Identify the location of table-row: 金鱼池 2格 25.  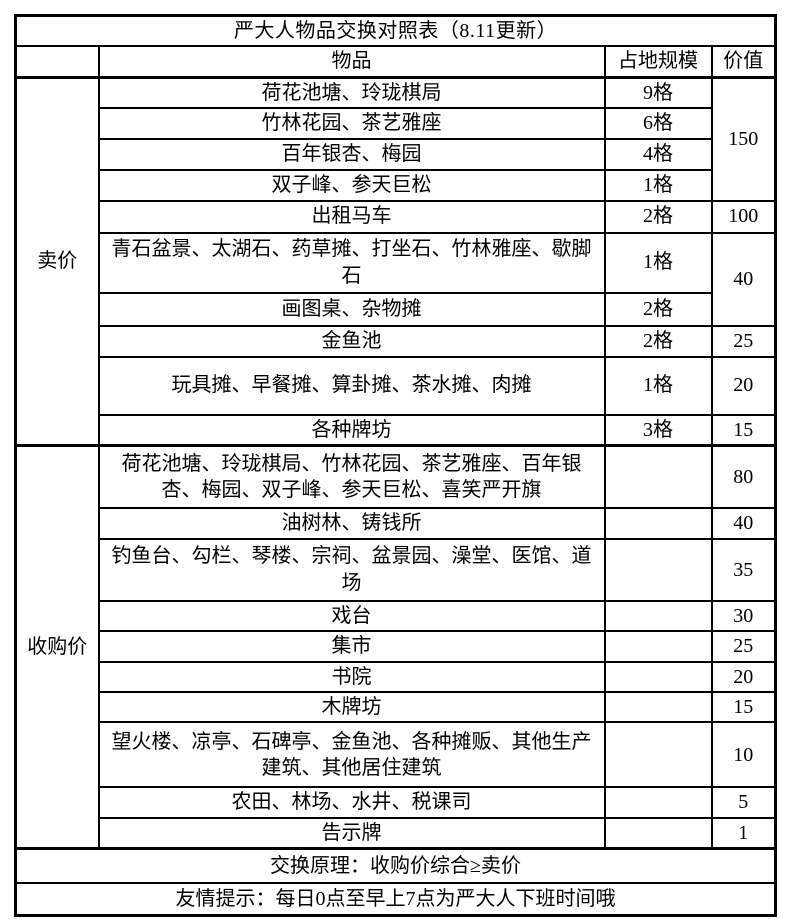
(396, 341).